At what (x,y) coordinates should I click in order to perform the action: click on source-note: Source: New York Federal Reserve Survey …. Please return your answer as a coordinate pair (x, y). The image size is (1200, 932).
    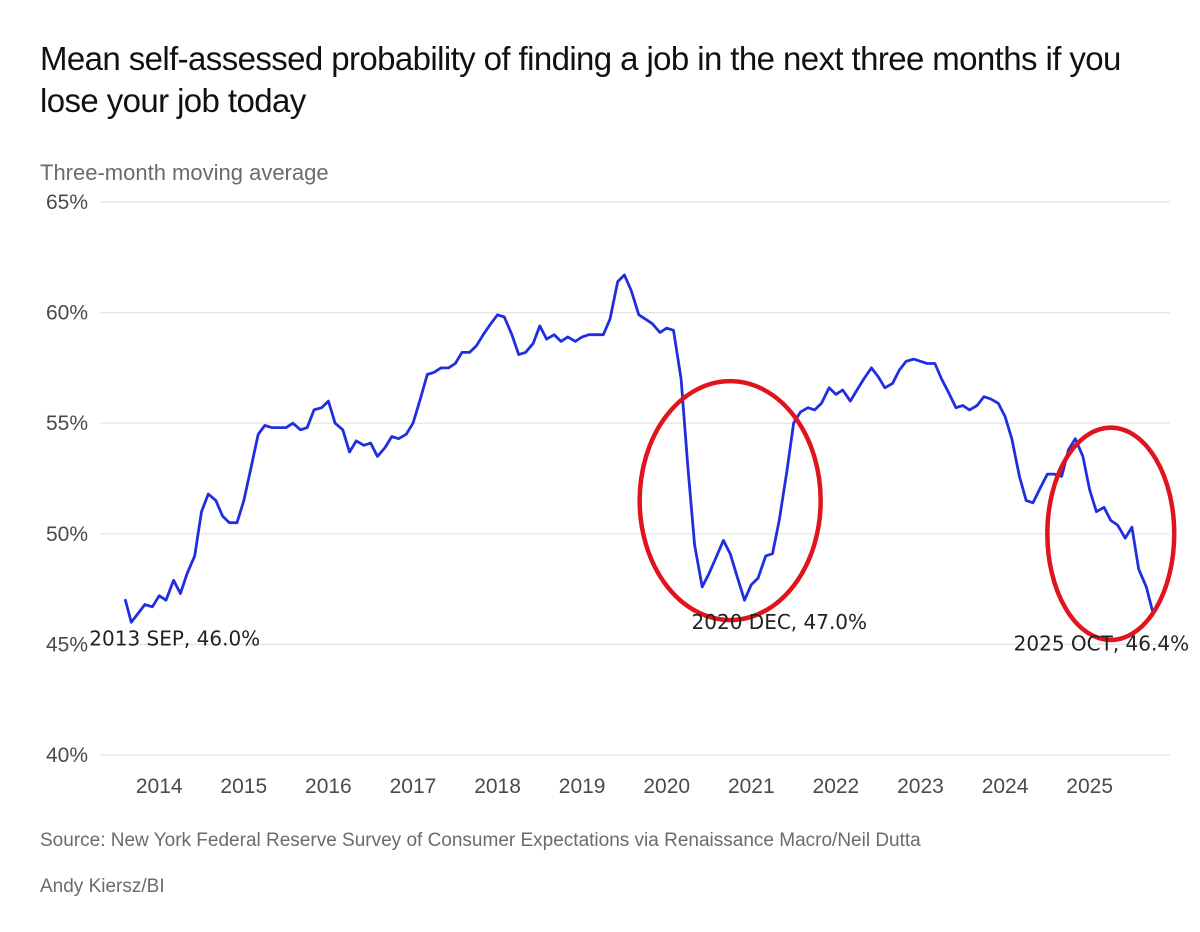
    Looking at the image, I should click on (480, 840).